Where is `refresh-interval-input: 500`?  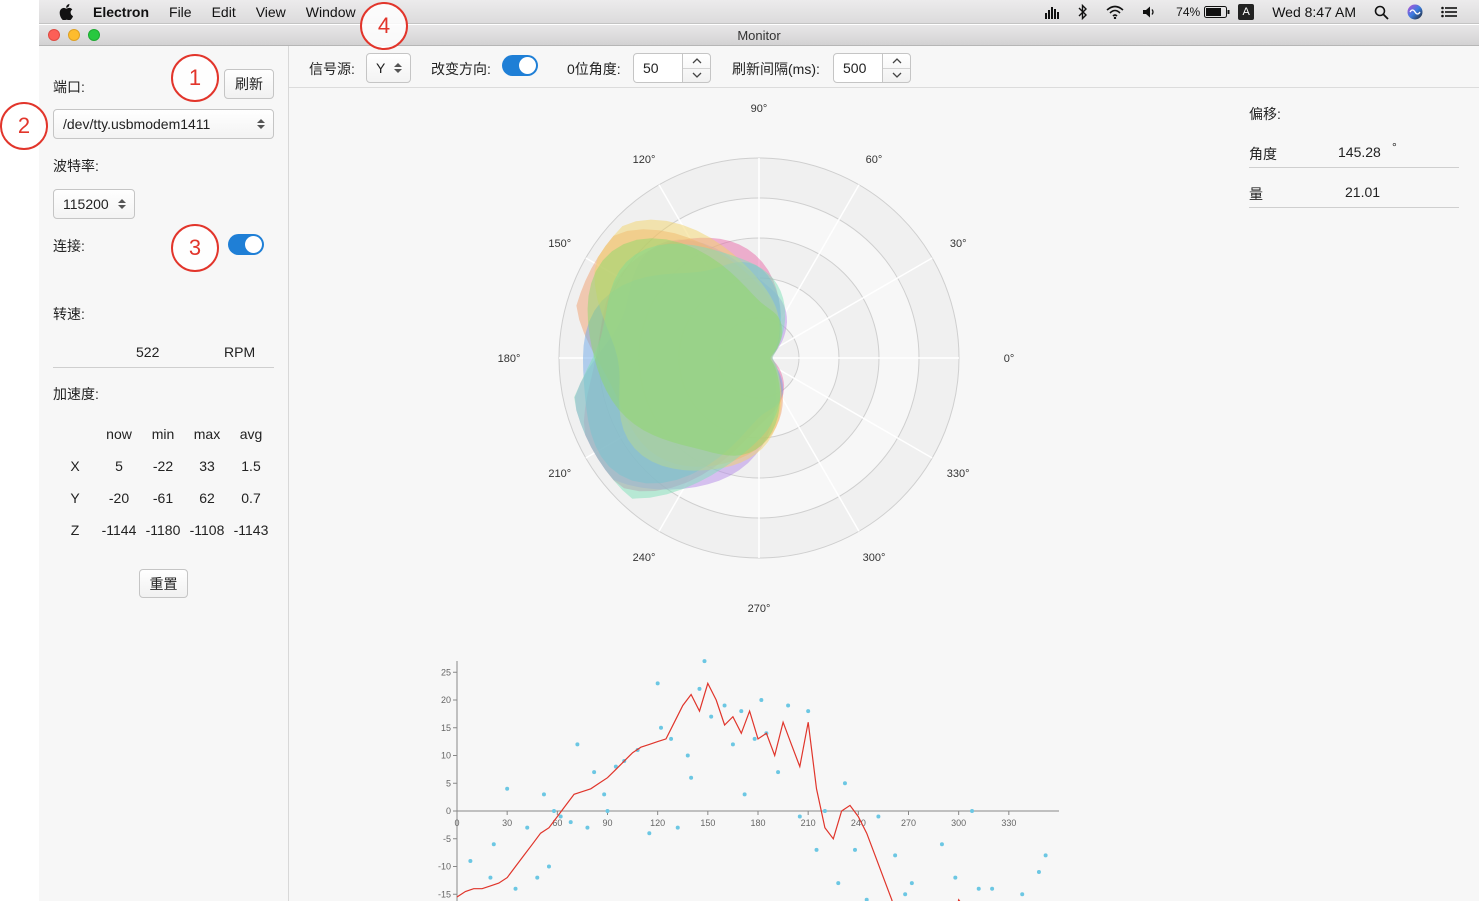
refresh-interval-input: 500 is located at coordinates (858, 68).